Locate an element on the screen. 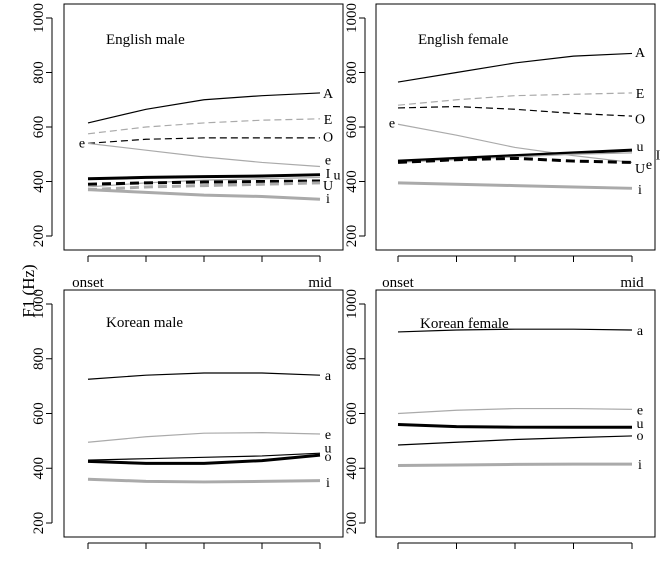 This screenshot has width=662, height=574. series-line is located at coordinates (204, 186).